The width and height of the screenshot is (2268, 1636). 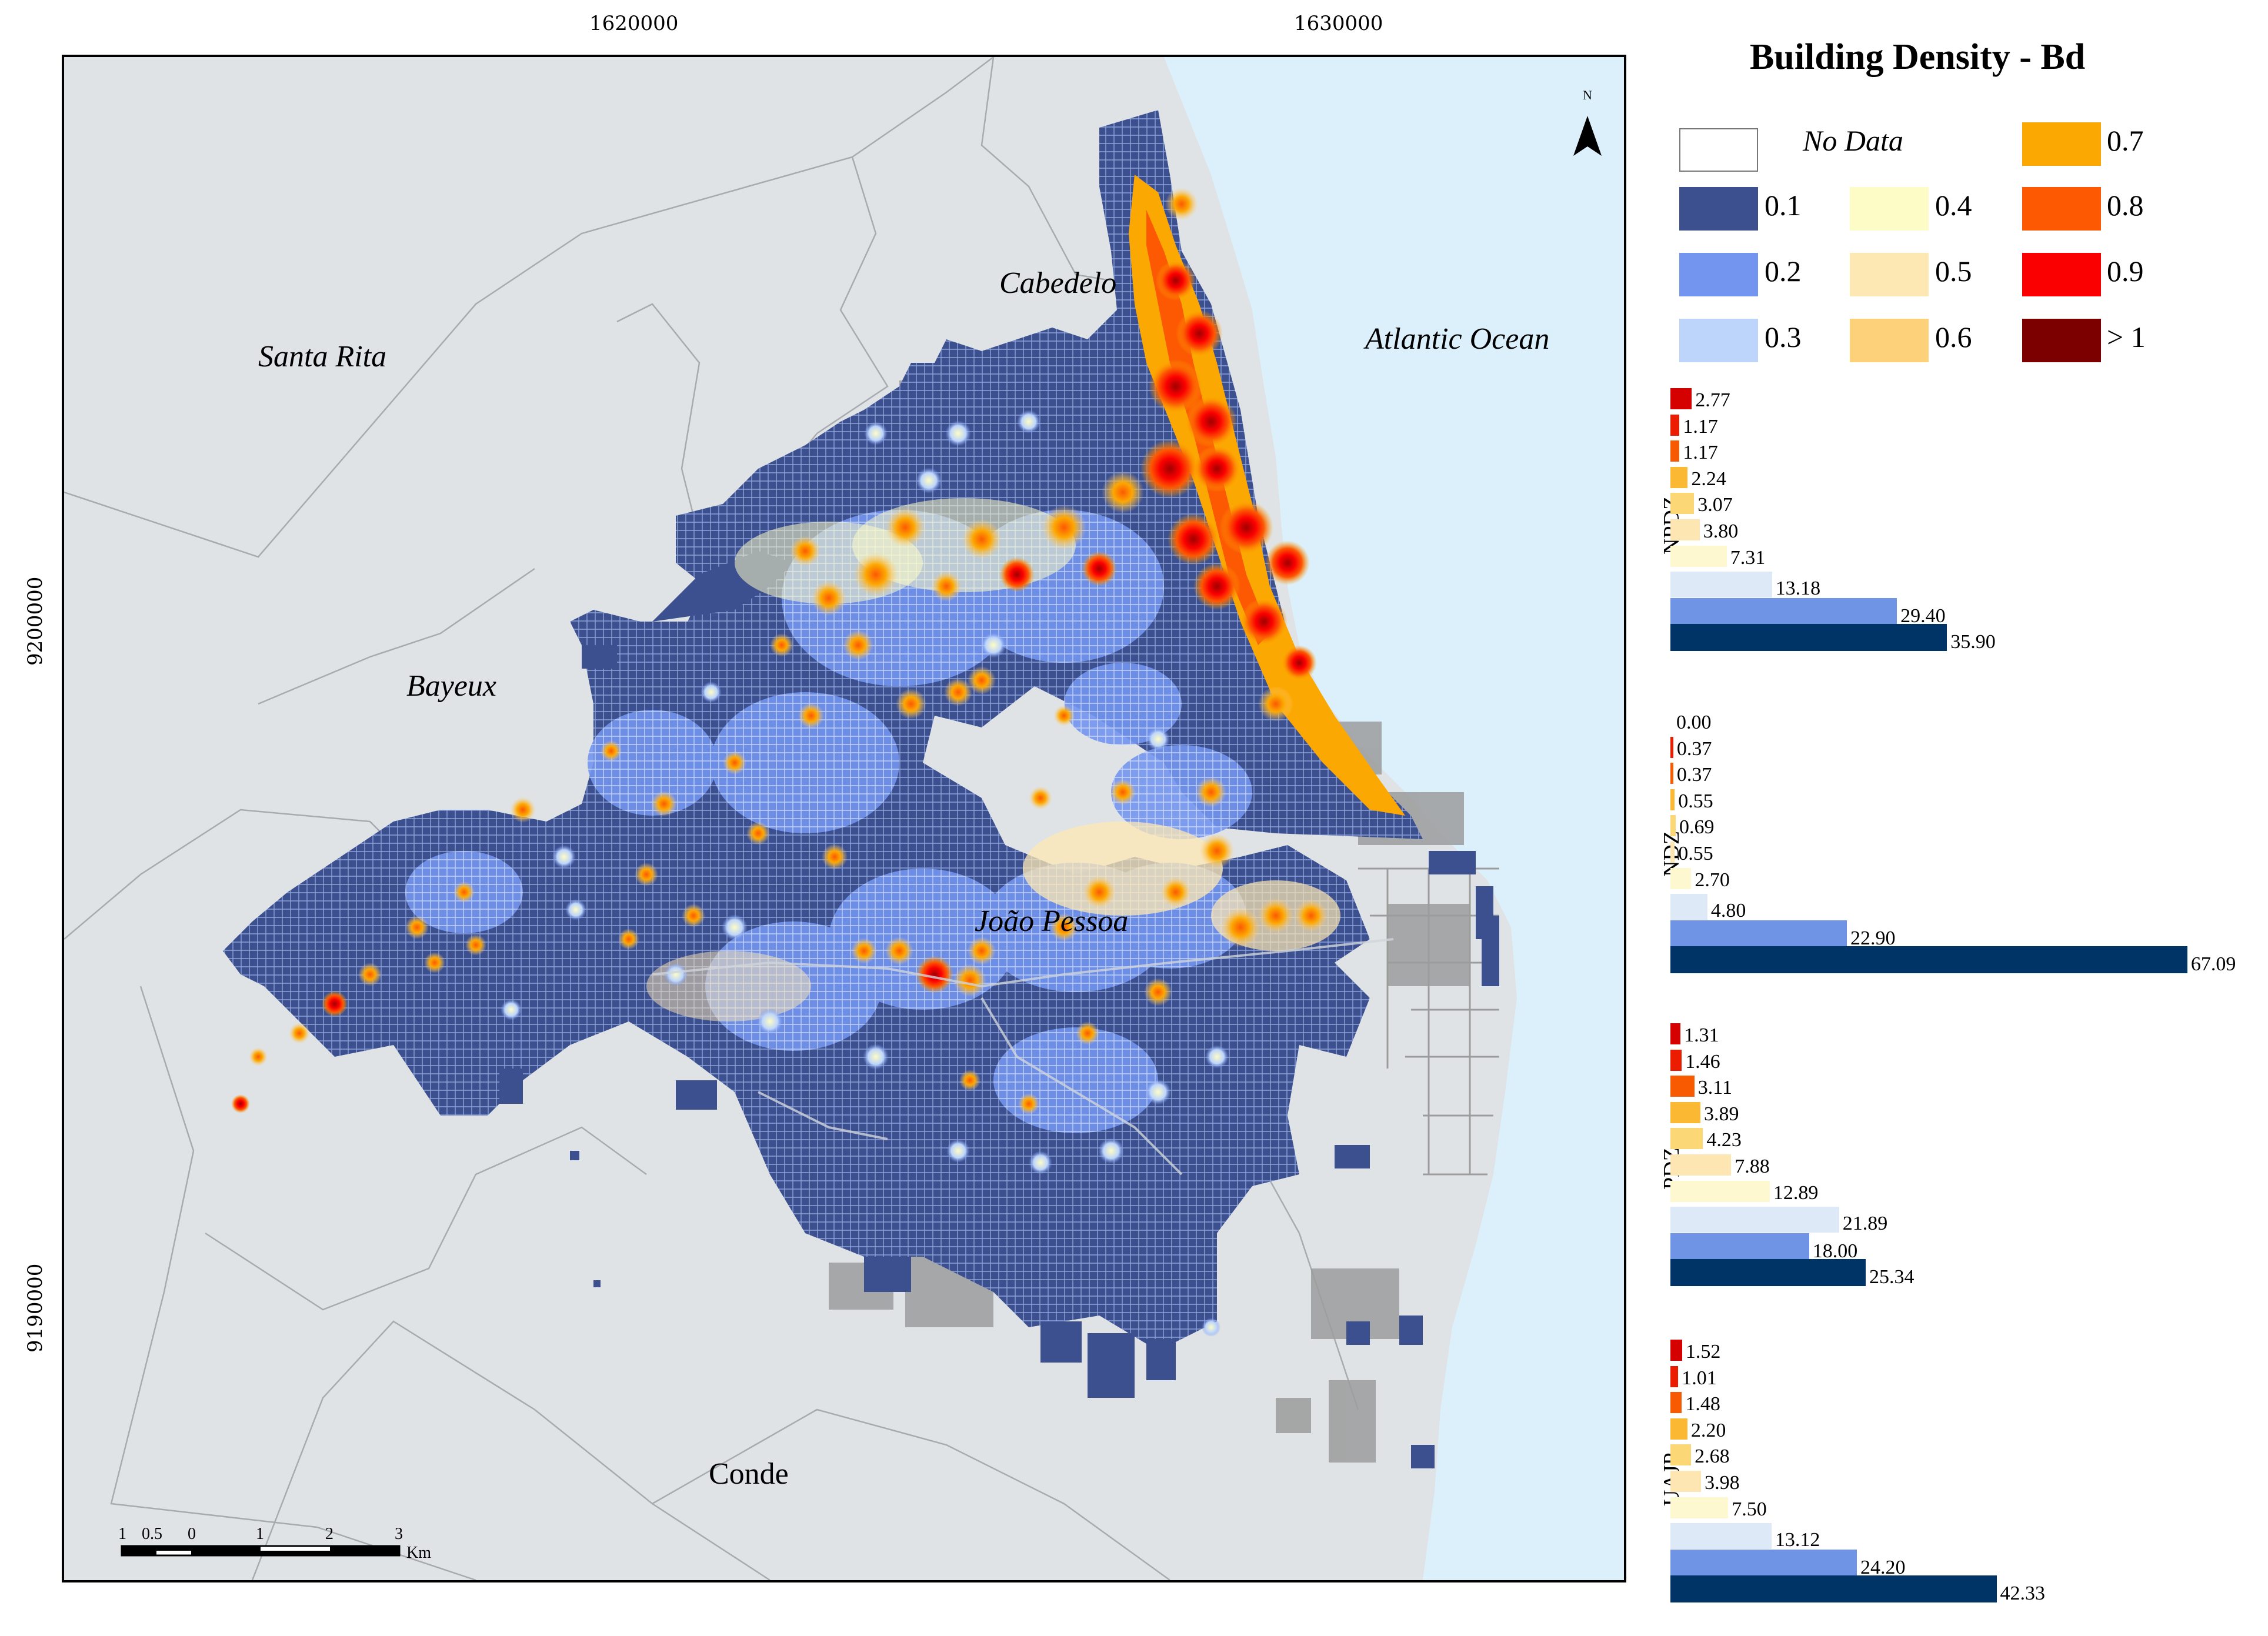 What do you see at coordinates (1953, 205) in the screenshot?
I see `legend-label-0-4: 0.4` at bounding box center [1953, 205].